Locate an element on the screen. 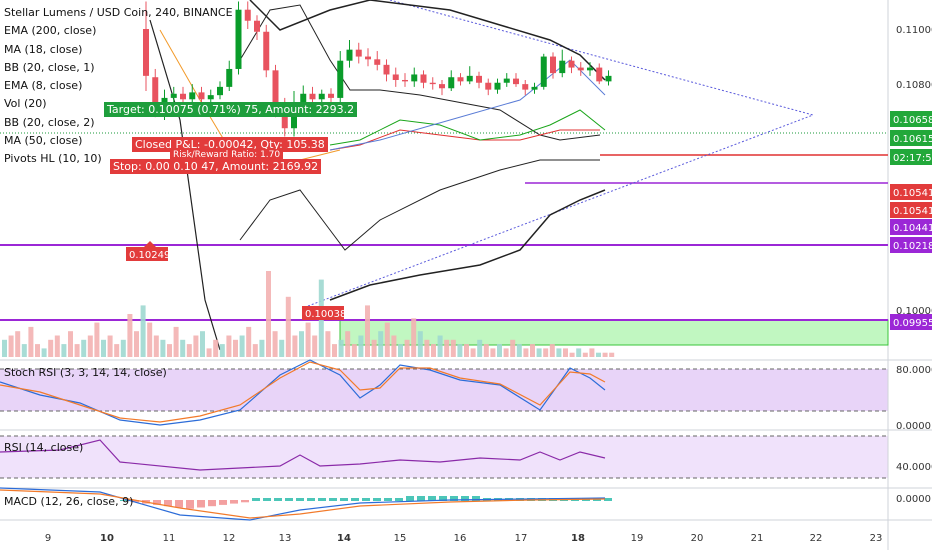  macd-signal-line is located at coordinates (303, 504).